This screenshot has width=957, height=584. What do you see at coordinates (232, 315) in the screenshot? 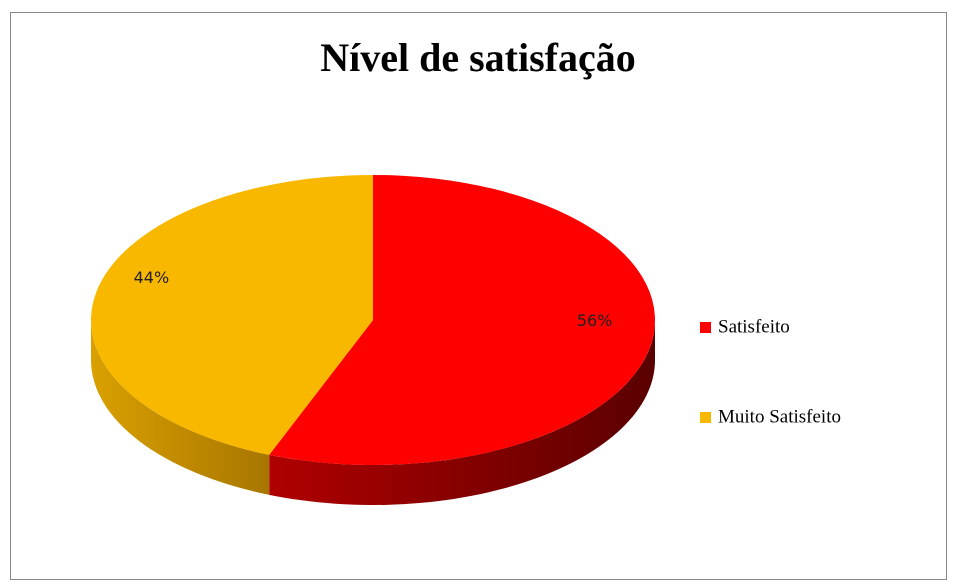
I see `slice` at bounding box center [232, 315].